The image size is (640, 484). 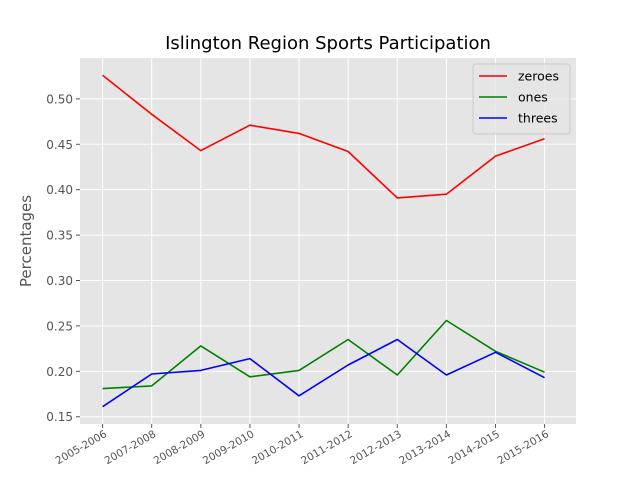 I want to click on y-tick-label: 0.15, so click(x=59, y=417).